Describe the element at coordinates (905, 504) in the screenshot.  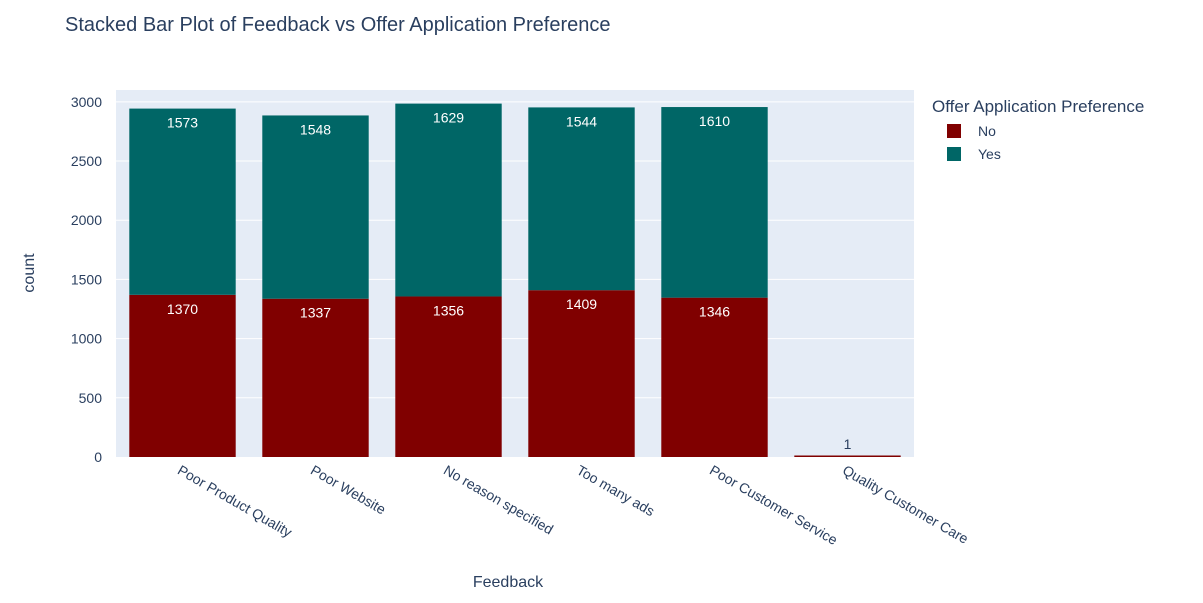
I see `x-tick-label: Quality Customer Care` at that location.